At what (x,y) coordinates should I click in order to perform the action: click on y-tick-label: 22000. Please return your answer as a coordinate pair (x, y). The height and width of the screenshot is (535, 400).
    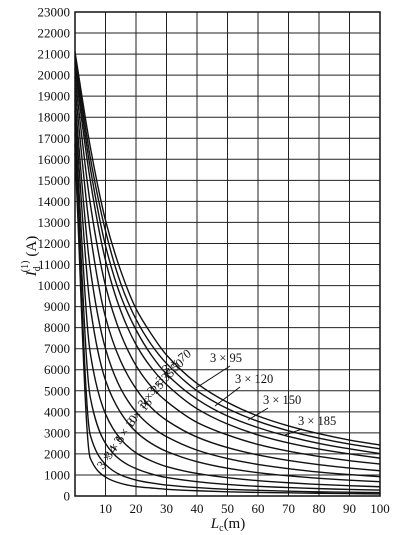
    Looking at the image, I should click on (54, 33).